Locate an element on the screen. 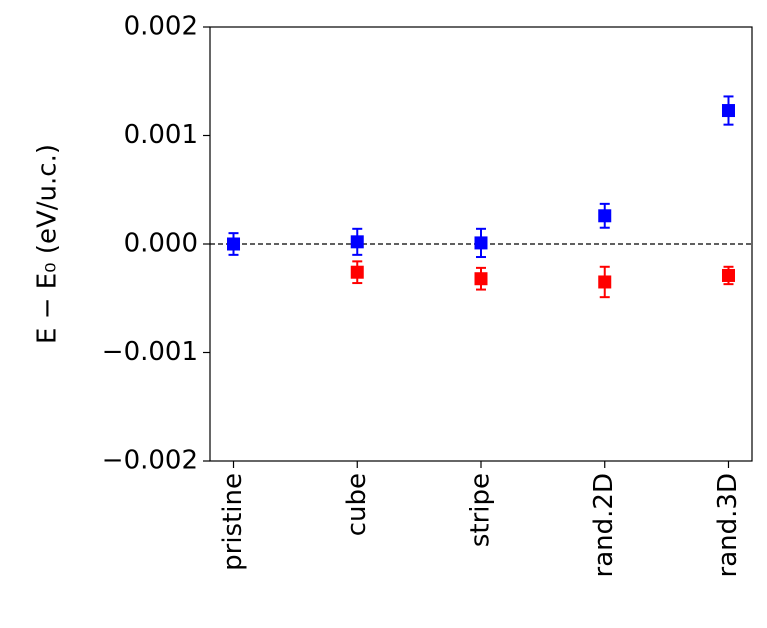 The height and width of the screenshot is (628, 767). y-tick-label: 0.001 is located at coordinates (161, 135).